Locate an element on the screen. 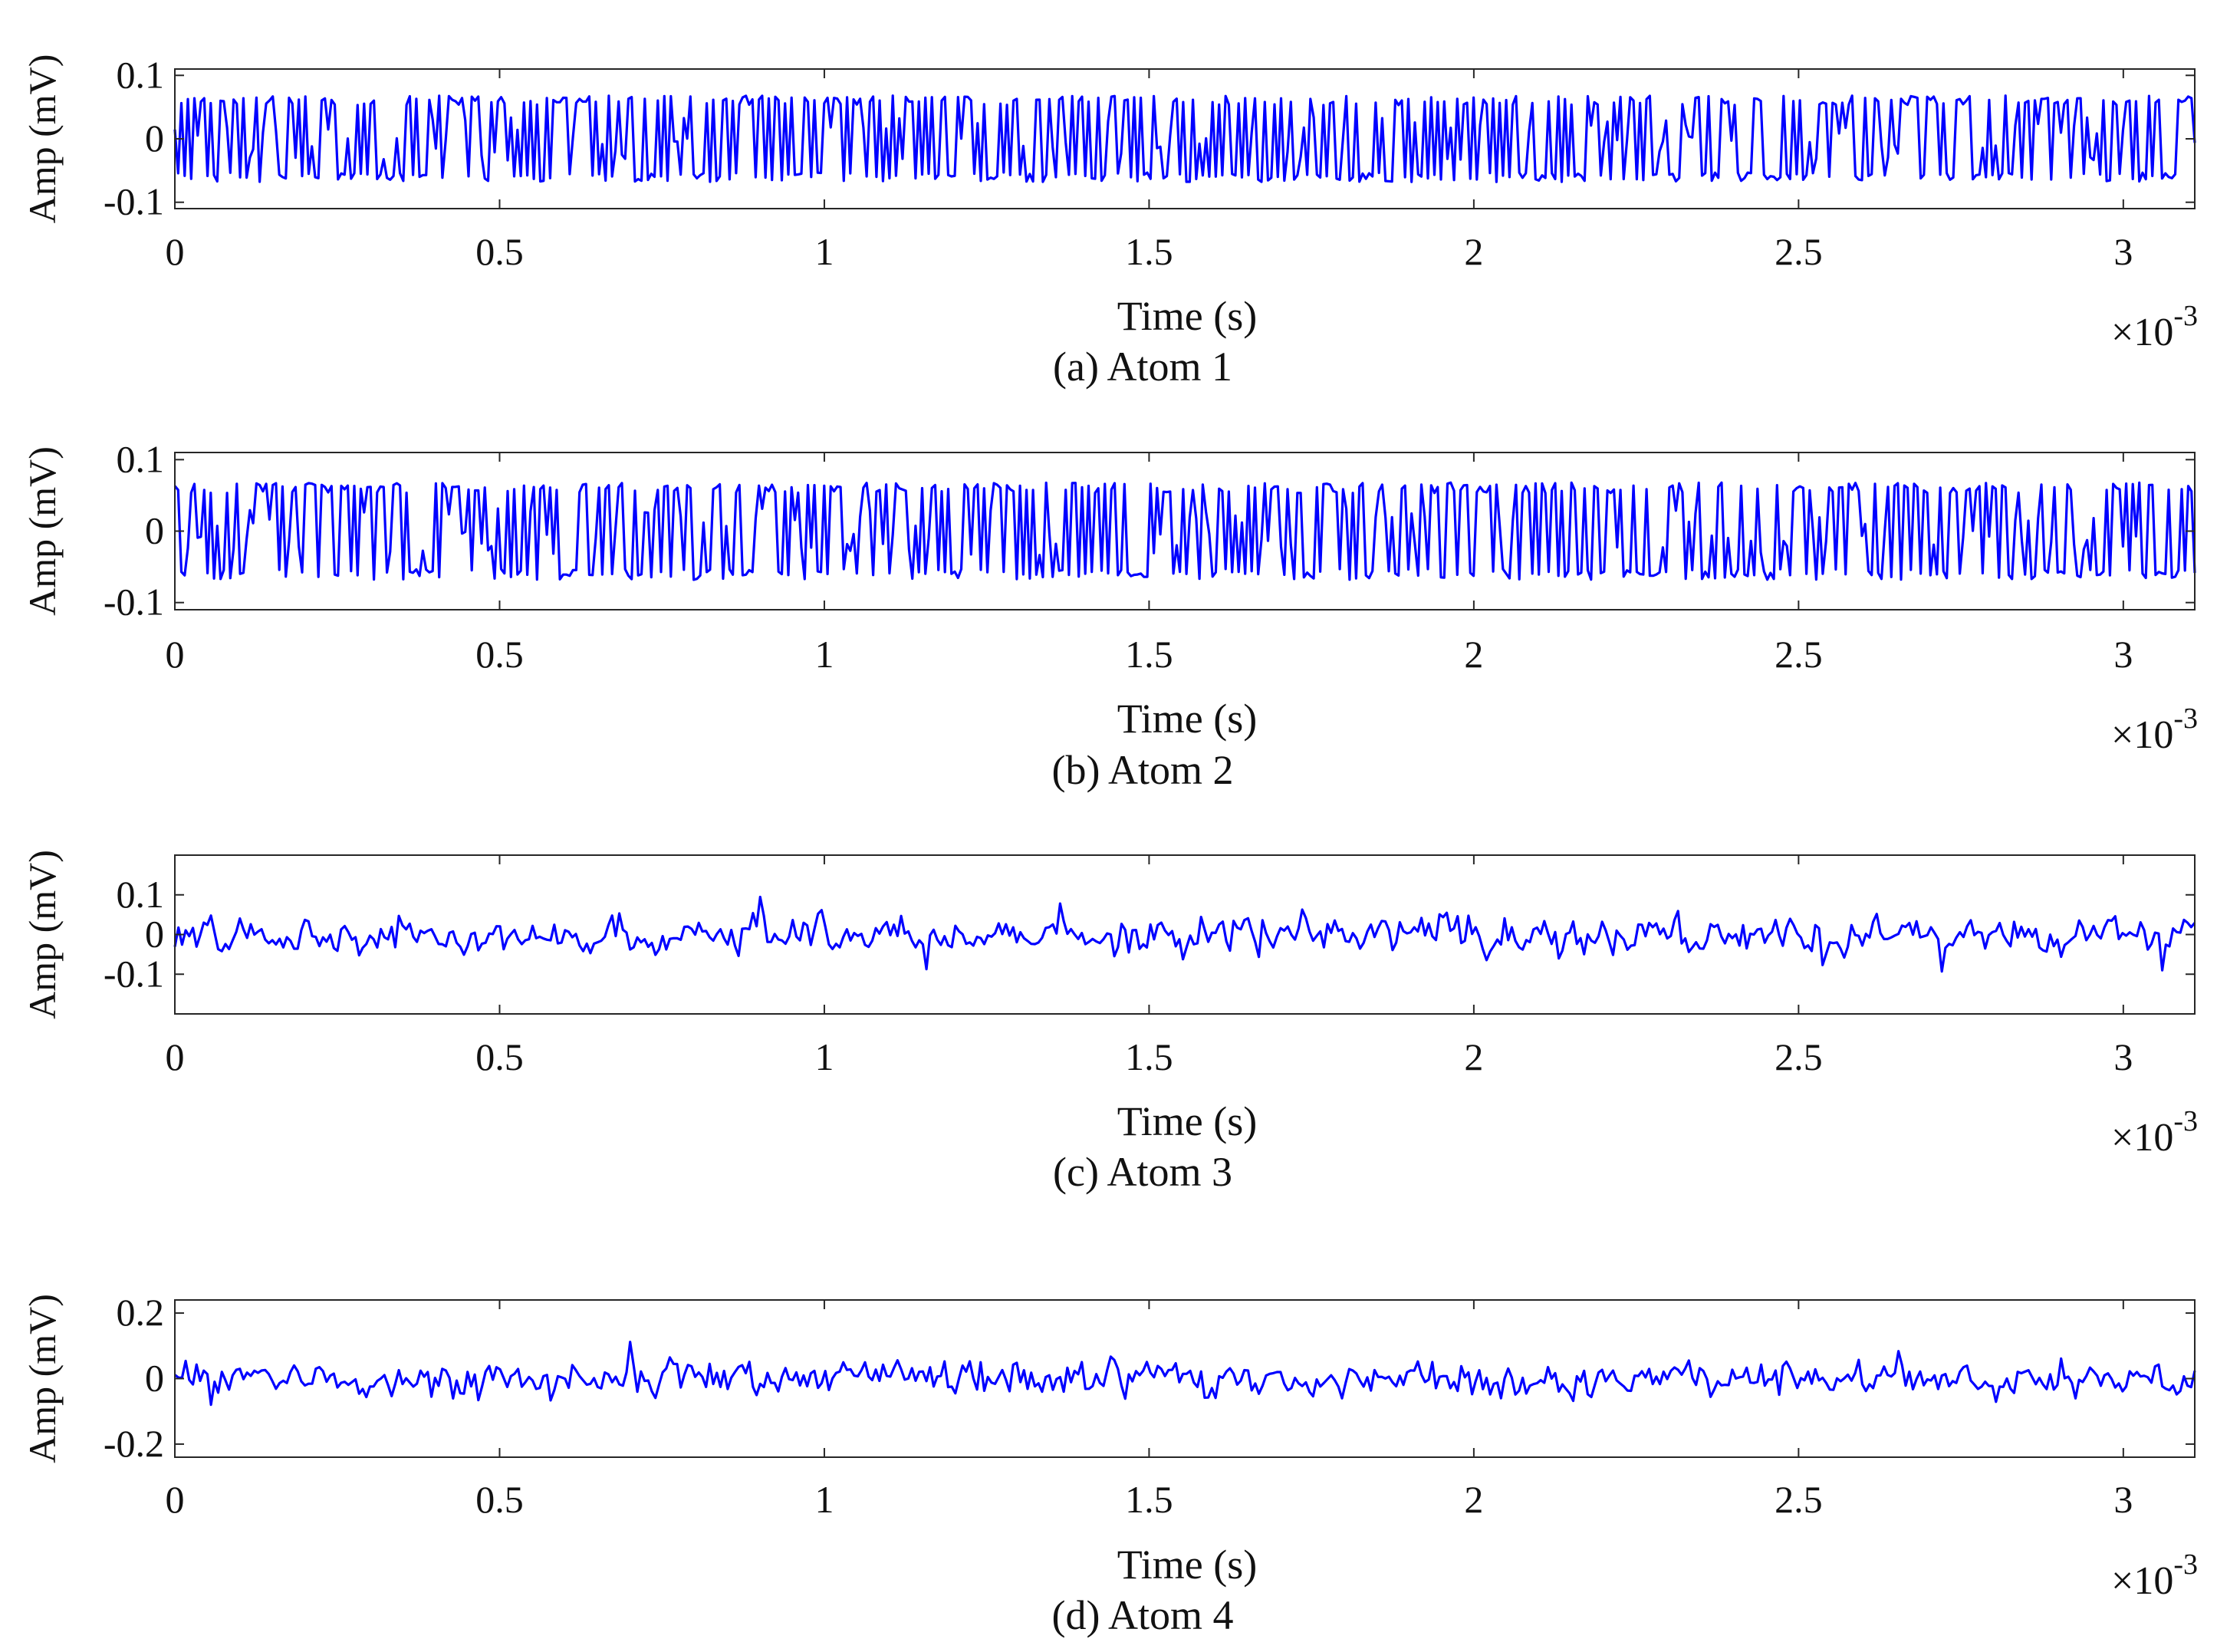  y-tick-label: -0.2 is located at coordinates (134, 1443).